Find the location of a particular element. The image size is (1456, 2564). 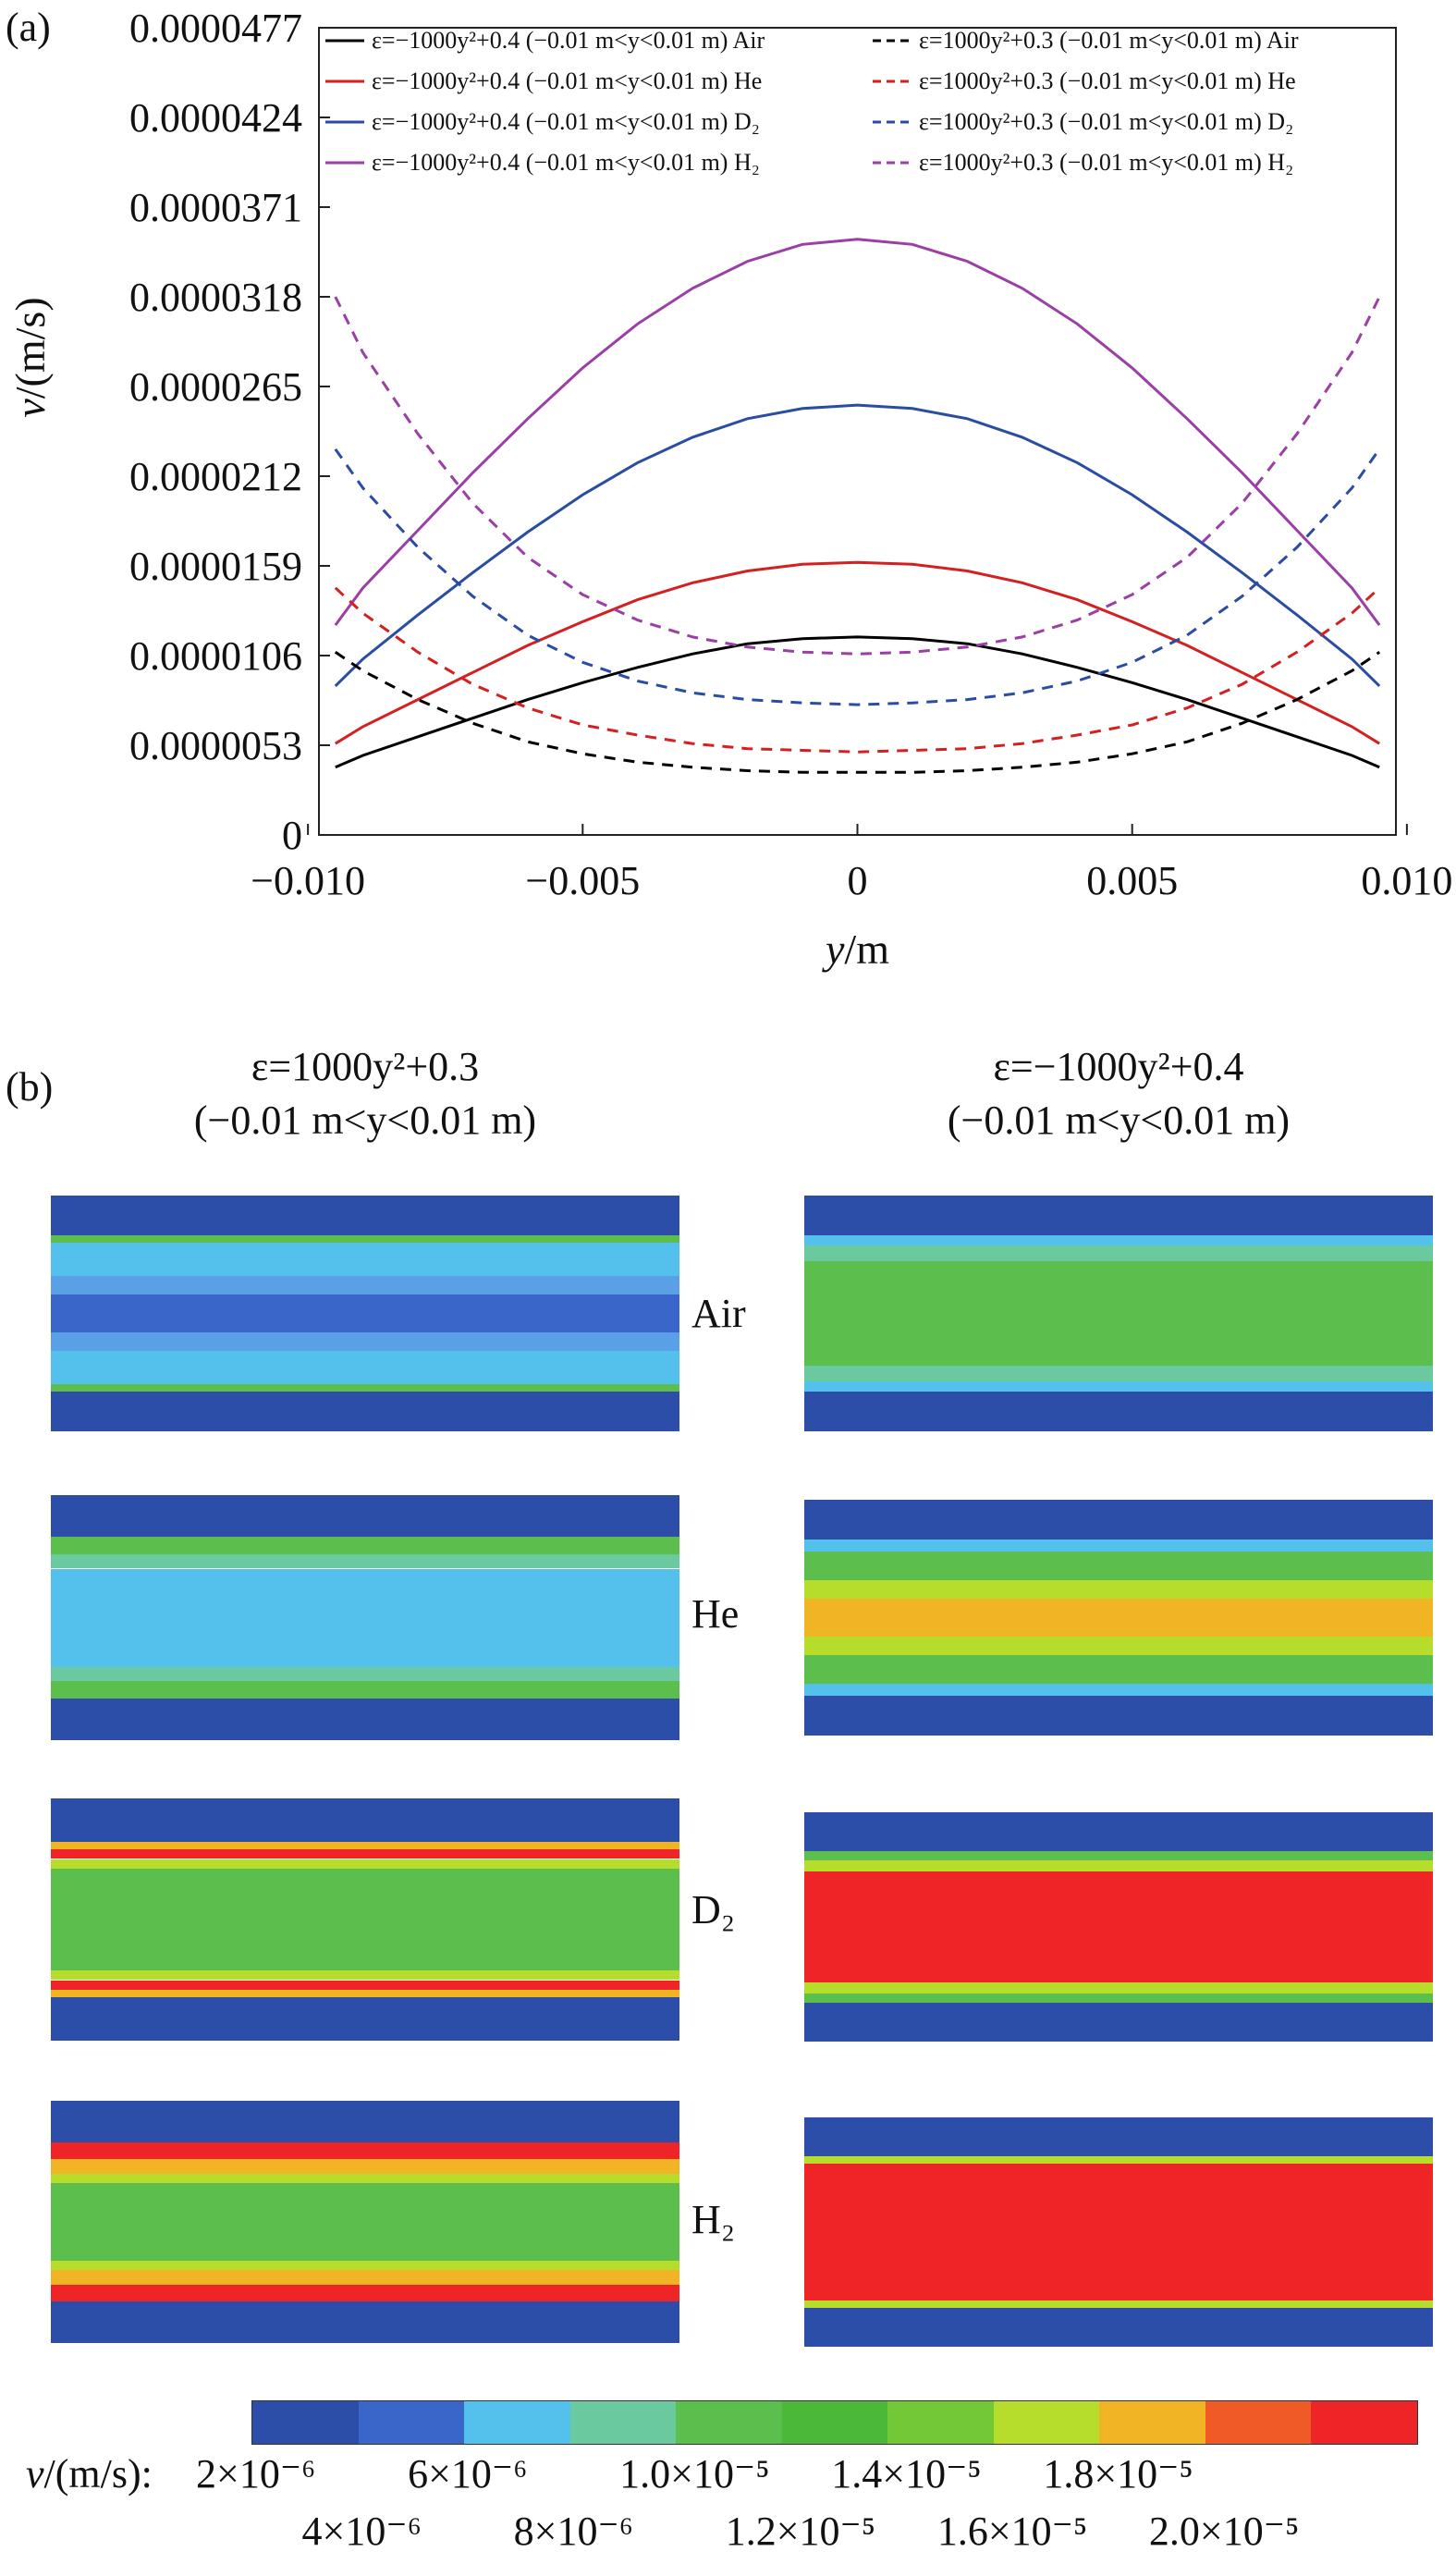

y-tick-label: 0.0000106 is located at coordinates (215, 656).